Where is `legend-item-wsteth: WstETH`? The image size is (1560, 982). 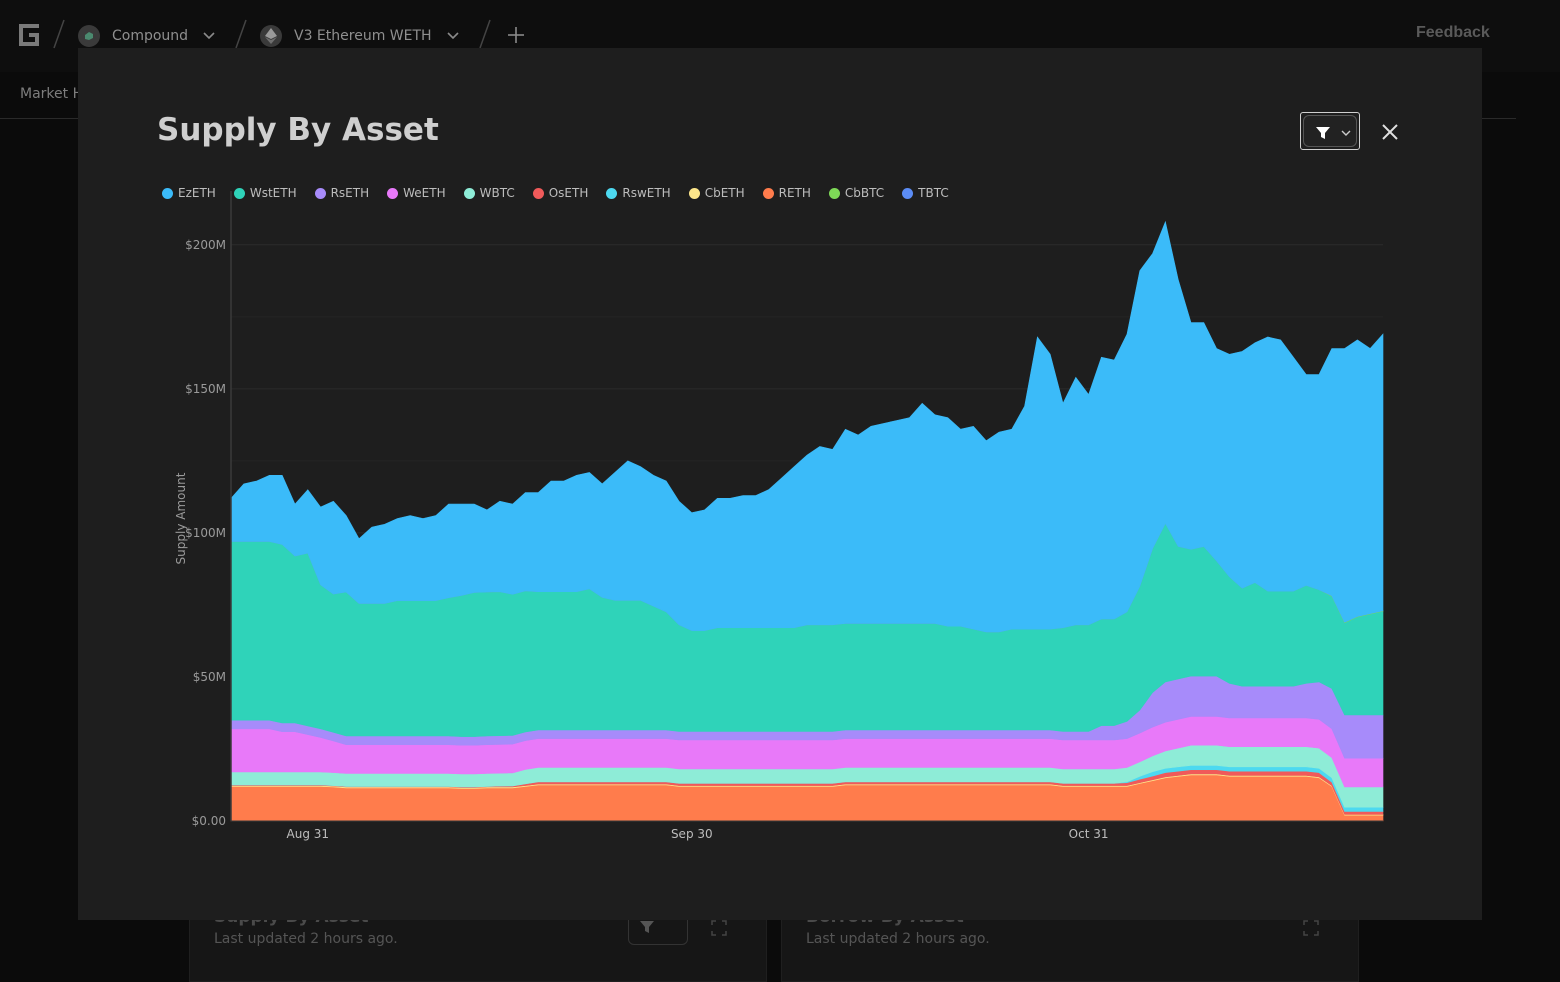 legend-item-wsteth: WstETH is located at coordinates (265, 193).